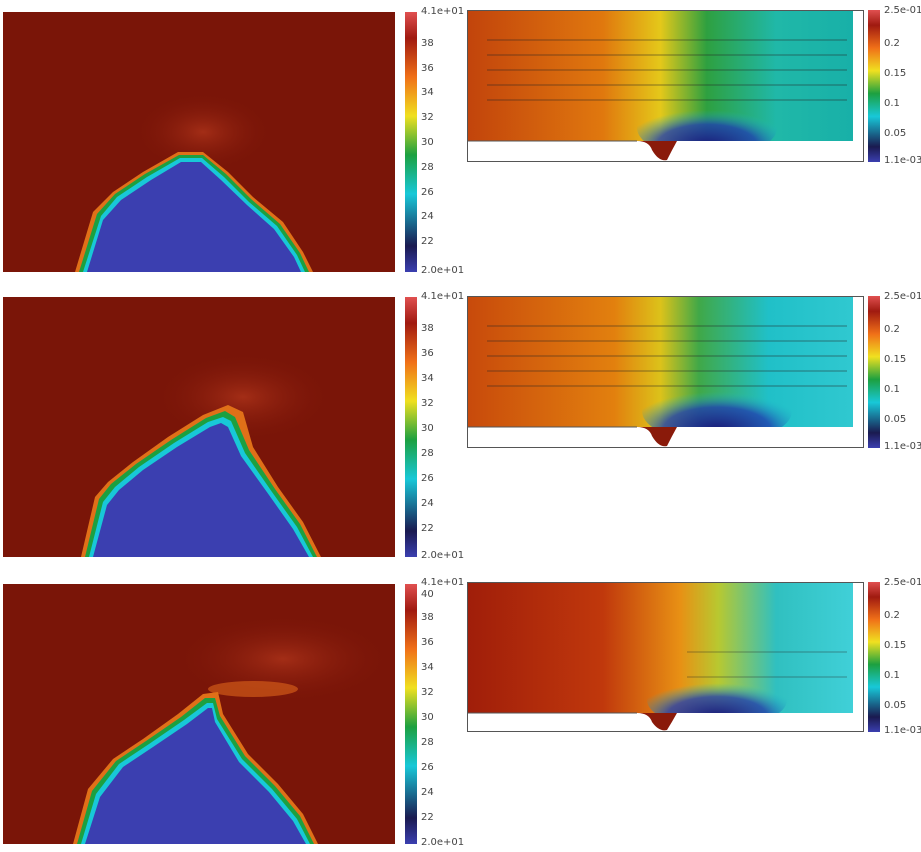 The image size is (921, 852). What do you see at coordinates (443, 582) in the screenshot?
I see `temperature-max-label-3: 4.1e+01` at bounding box center [443, 582].